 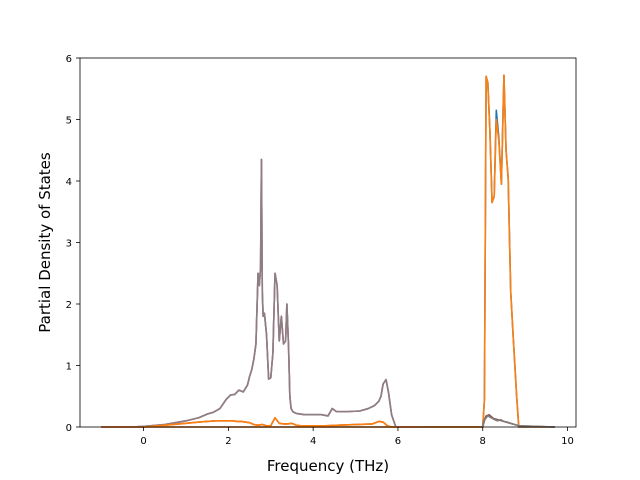 I want to click on y-tick-label: 5, so click(x=69, y=121).